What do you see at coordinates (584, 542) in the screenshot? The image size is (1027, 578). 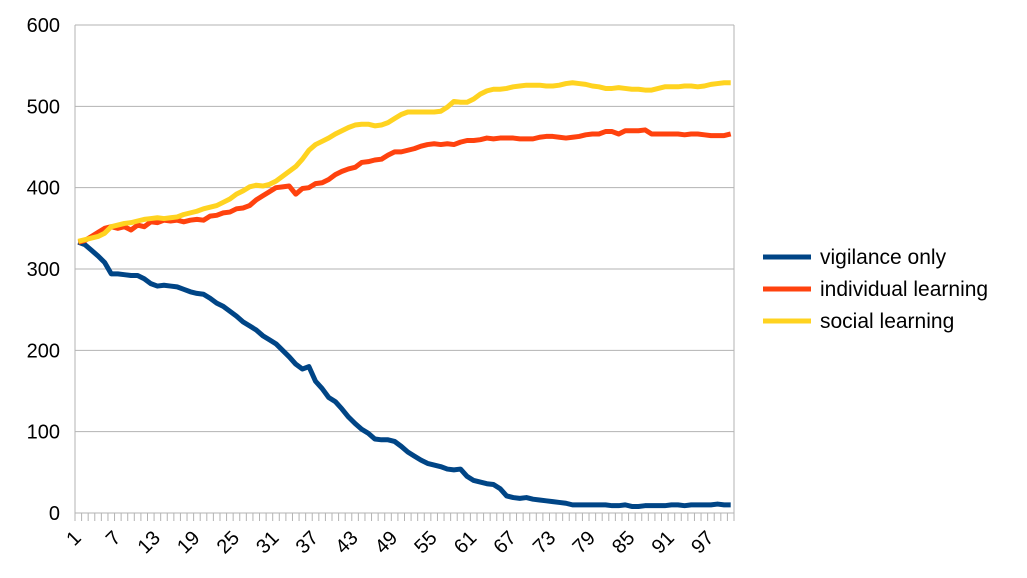 I see `x-tick-label: 79` at bounding box center [584, 542].